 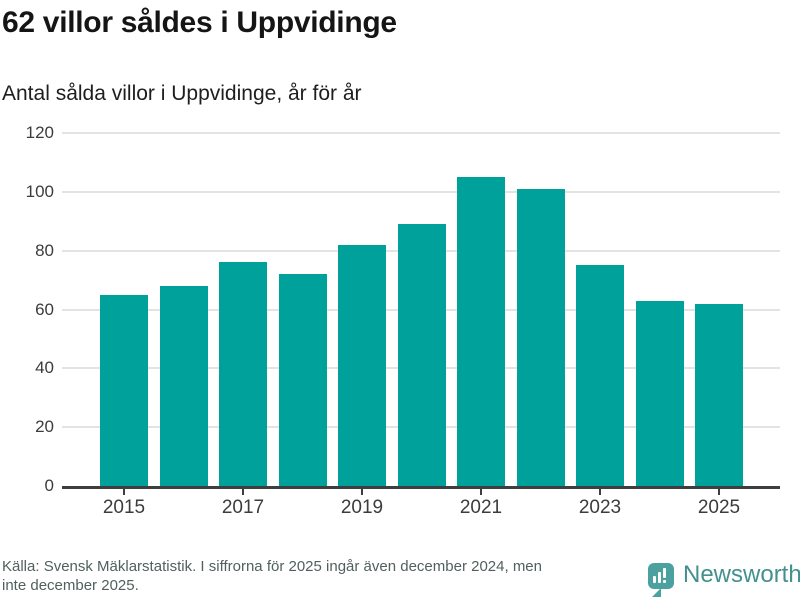 What do you see at coordinates (481, 507) in the screenshot?
I see `x-tick-label-2021: 2021` at bounding box center [481, 507].